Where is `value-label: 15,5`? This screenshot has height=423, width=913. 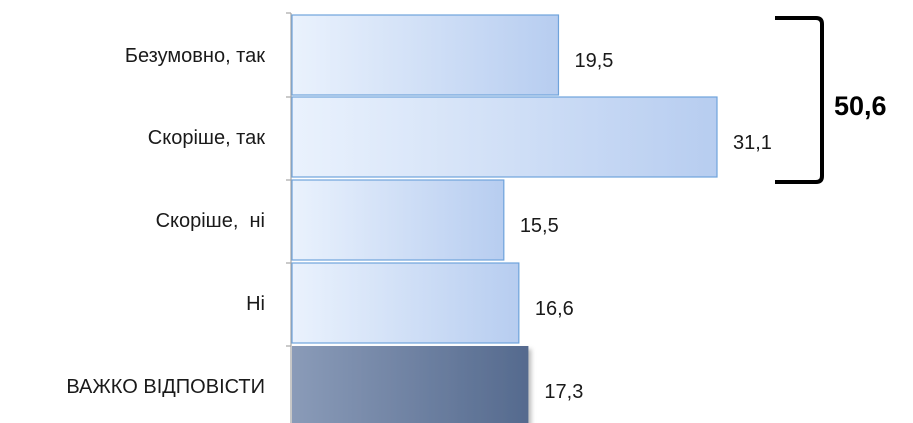 value-label: 15,5 is located at coordinates (539, 226).